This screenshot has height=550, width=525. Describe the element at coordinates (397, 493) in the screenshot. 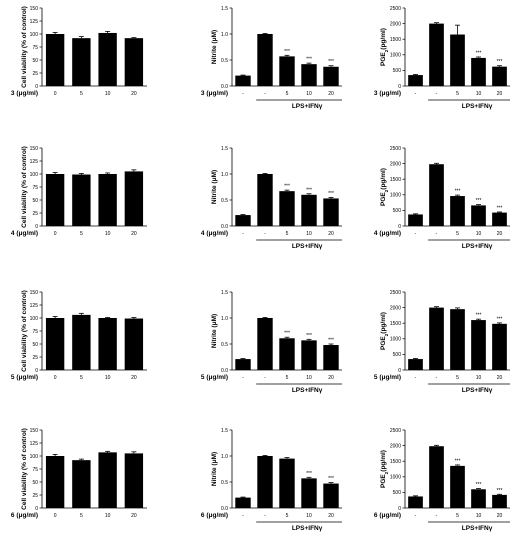

I see `y-tick-label: 500` at that location.